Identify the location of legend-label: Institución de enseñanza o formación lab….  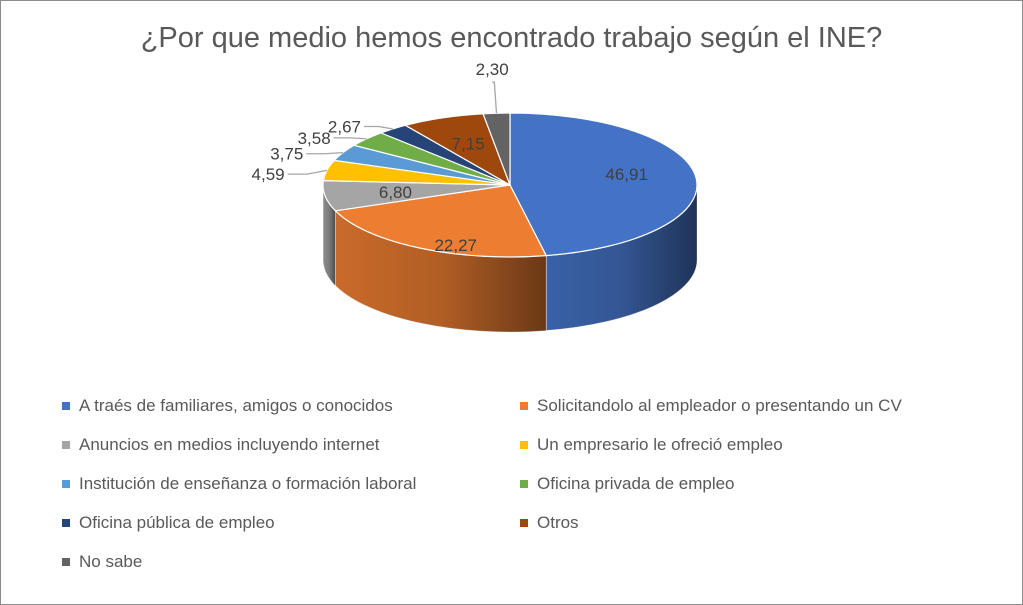
(248, 483).